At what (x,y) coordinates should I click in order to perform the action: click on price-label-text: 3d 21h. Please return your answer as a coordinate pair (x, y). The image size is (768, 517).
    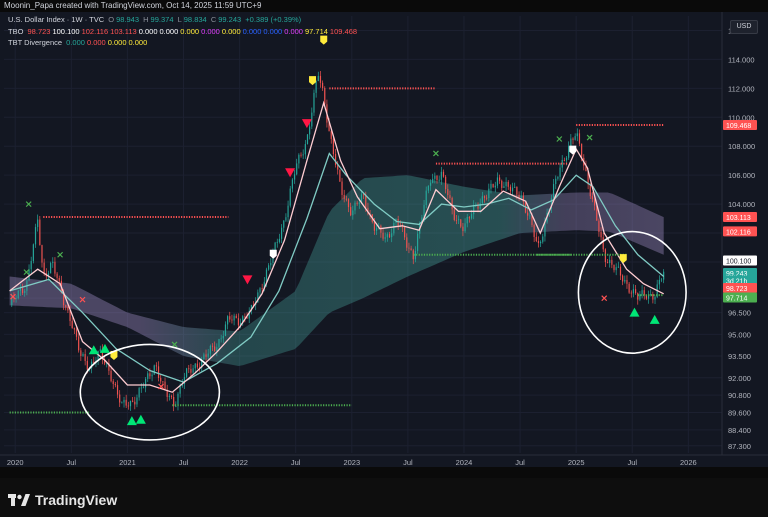
    Looking at the image, I should click on (737, 282).